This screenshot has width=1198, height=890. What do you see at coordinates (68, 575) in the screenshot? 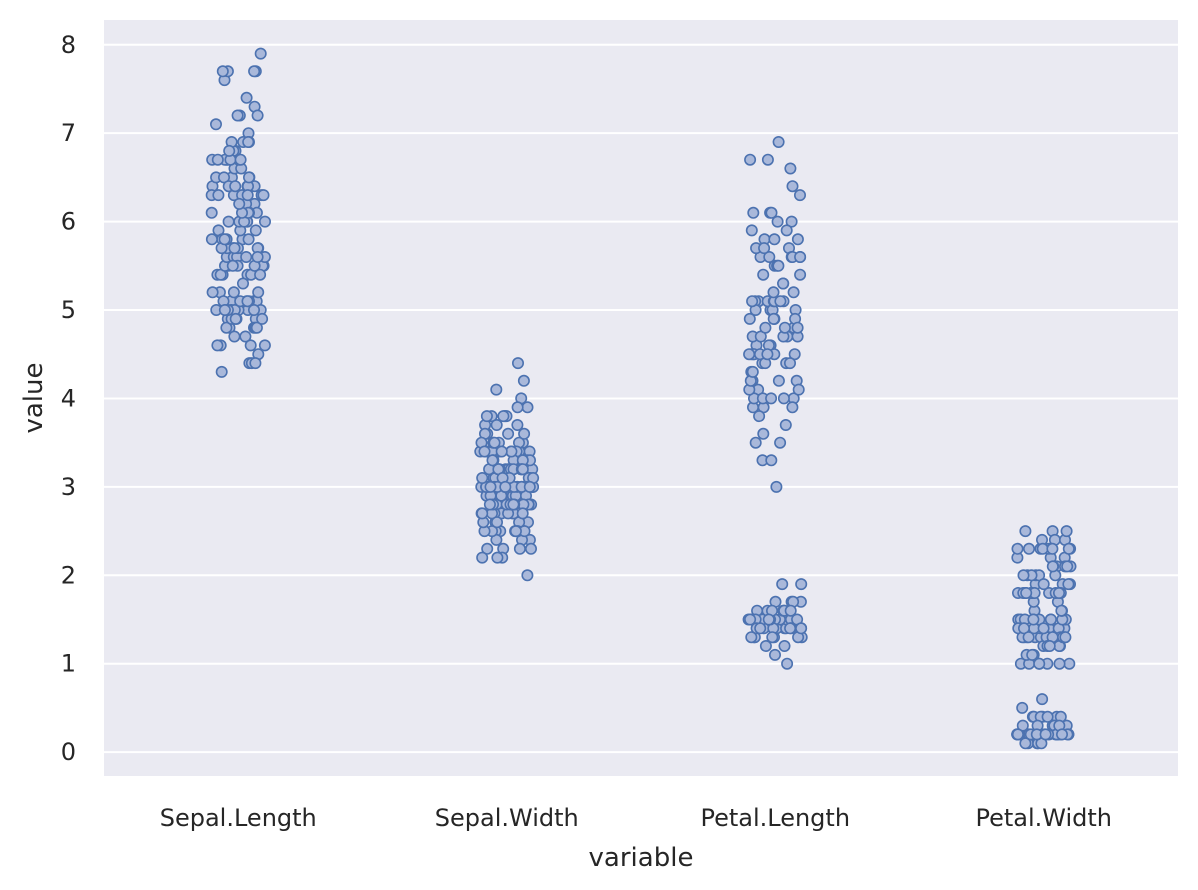
I see `y-tick-label: 2` at bounding box center [68, 575].